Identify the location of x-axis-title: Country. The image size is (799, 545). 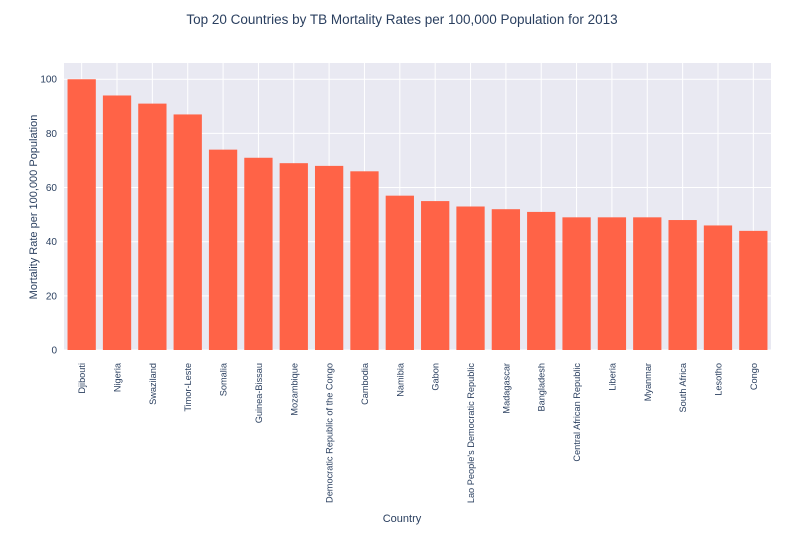
(402, 519).